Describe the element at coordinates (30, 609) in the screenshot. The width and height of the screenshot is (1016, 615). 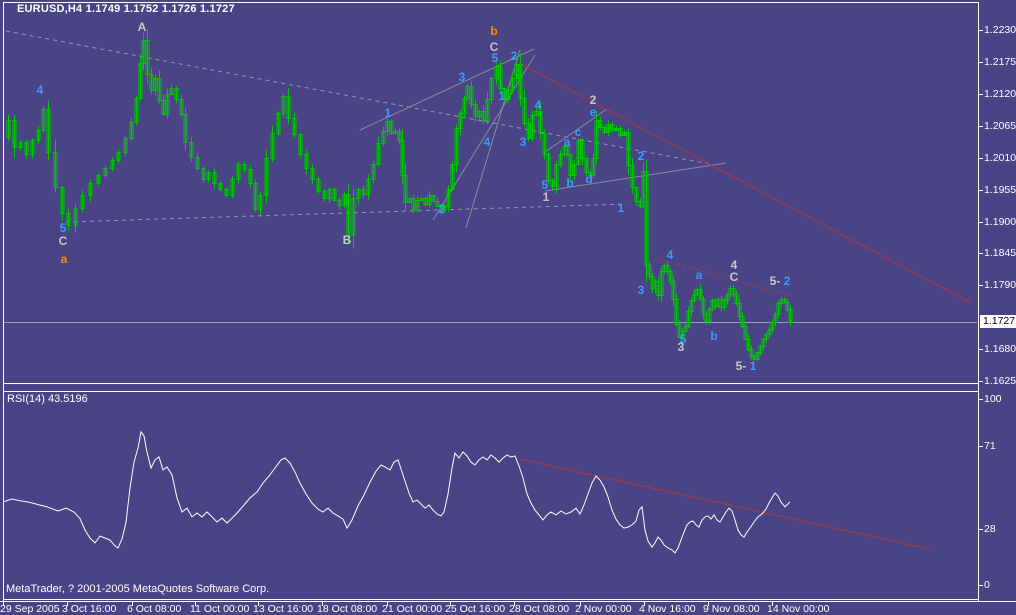
I see `time-axis-label: 29 Sep 2005` at that location.